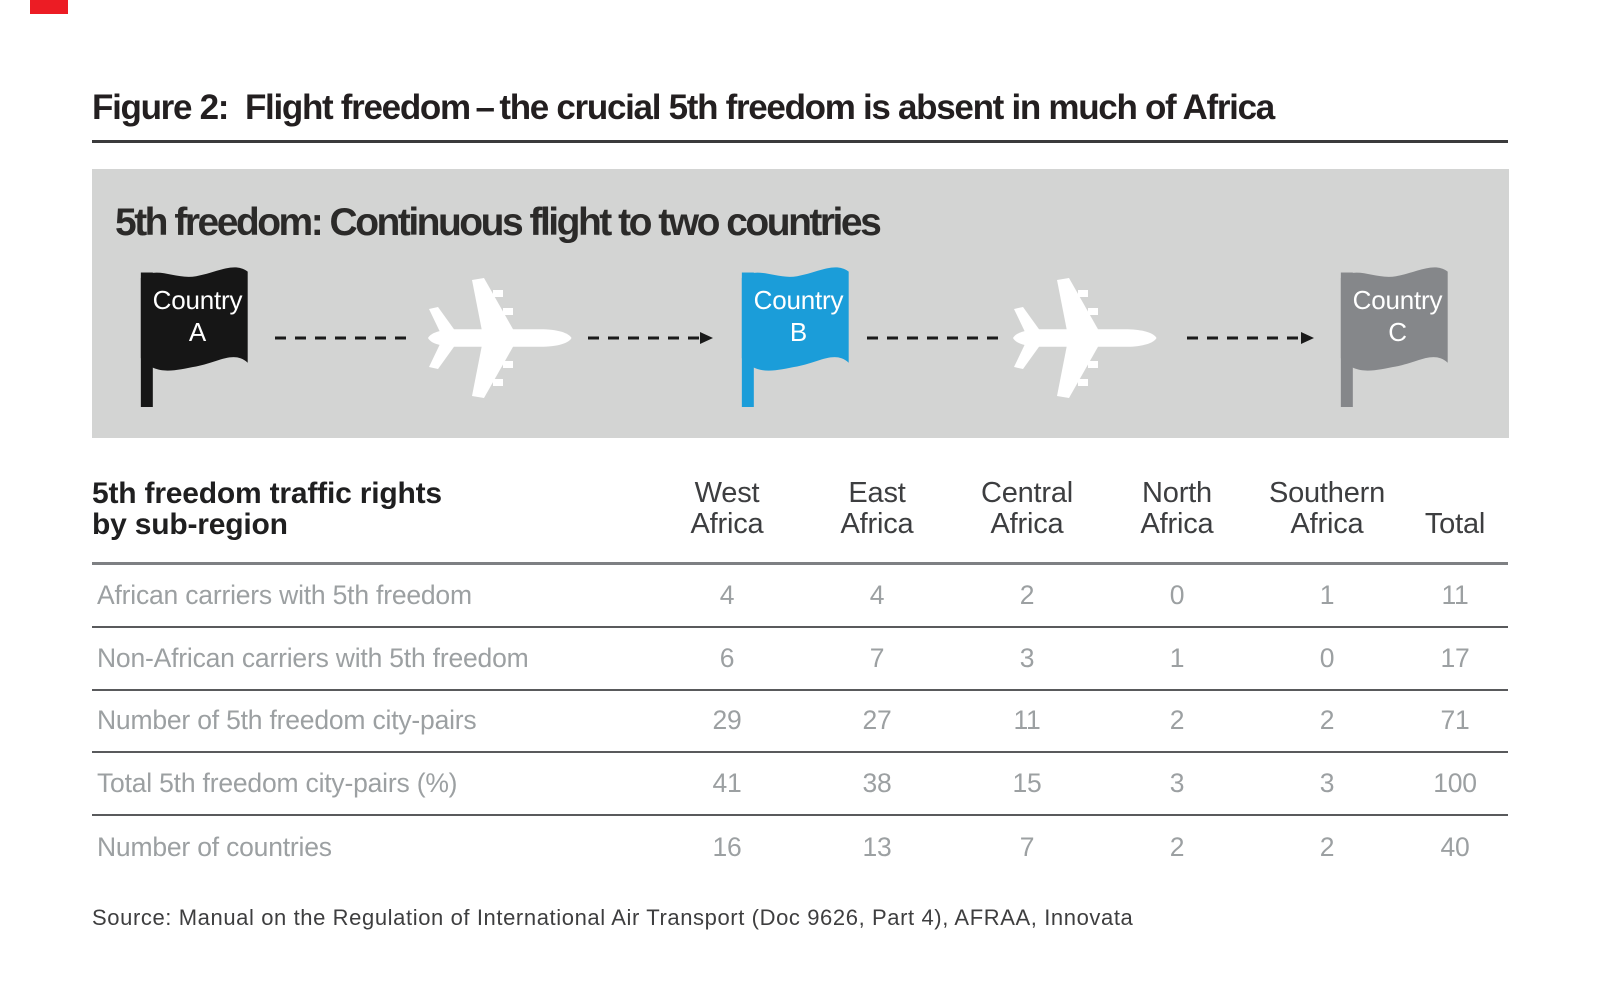 The height and width of the screenshot is (985, 1600). What do you see at coordinates (877, 783) in the screenshot?
I see `row-value: 38` at bounding box center [877, 783].